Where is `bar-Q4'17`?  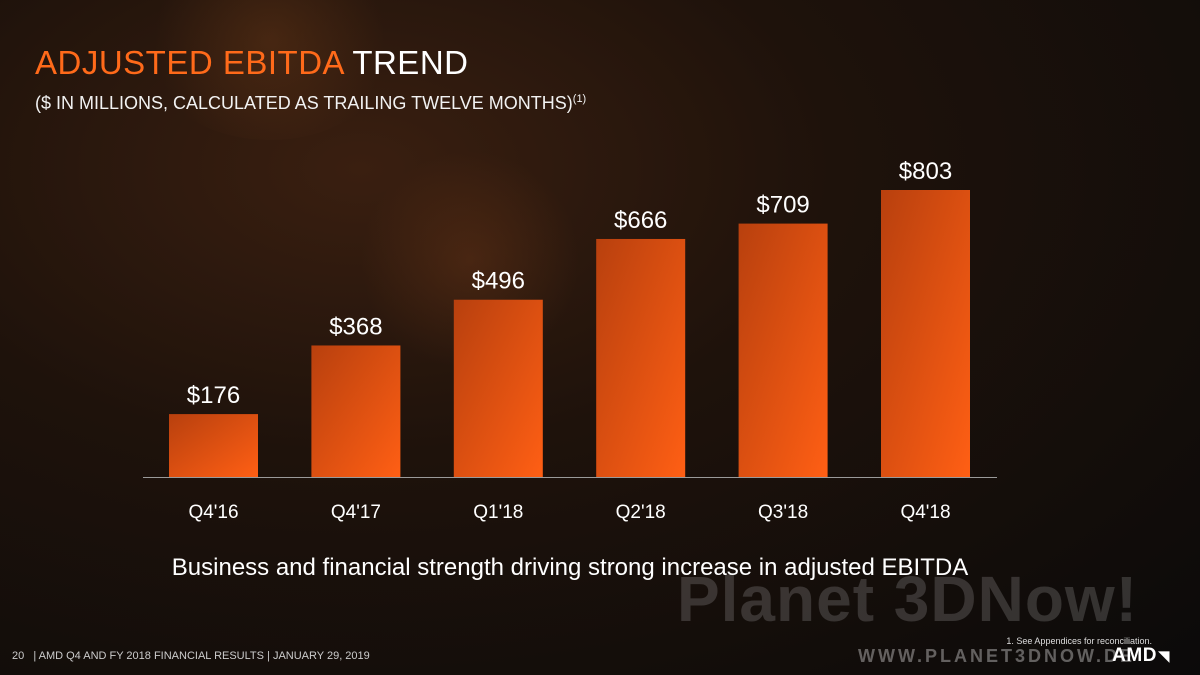 bar-Q4'17 is located at coordinates (356, 411).